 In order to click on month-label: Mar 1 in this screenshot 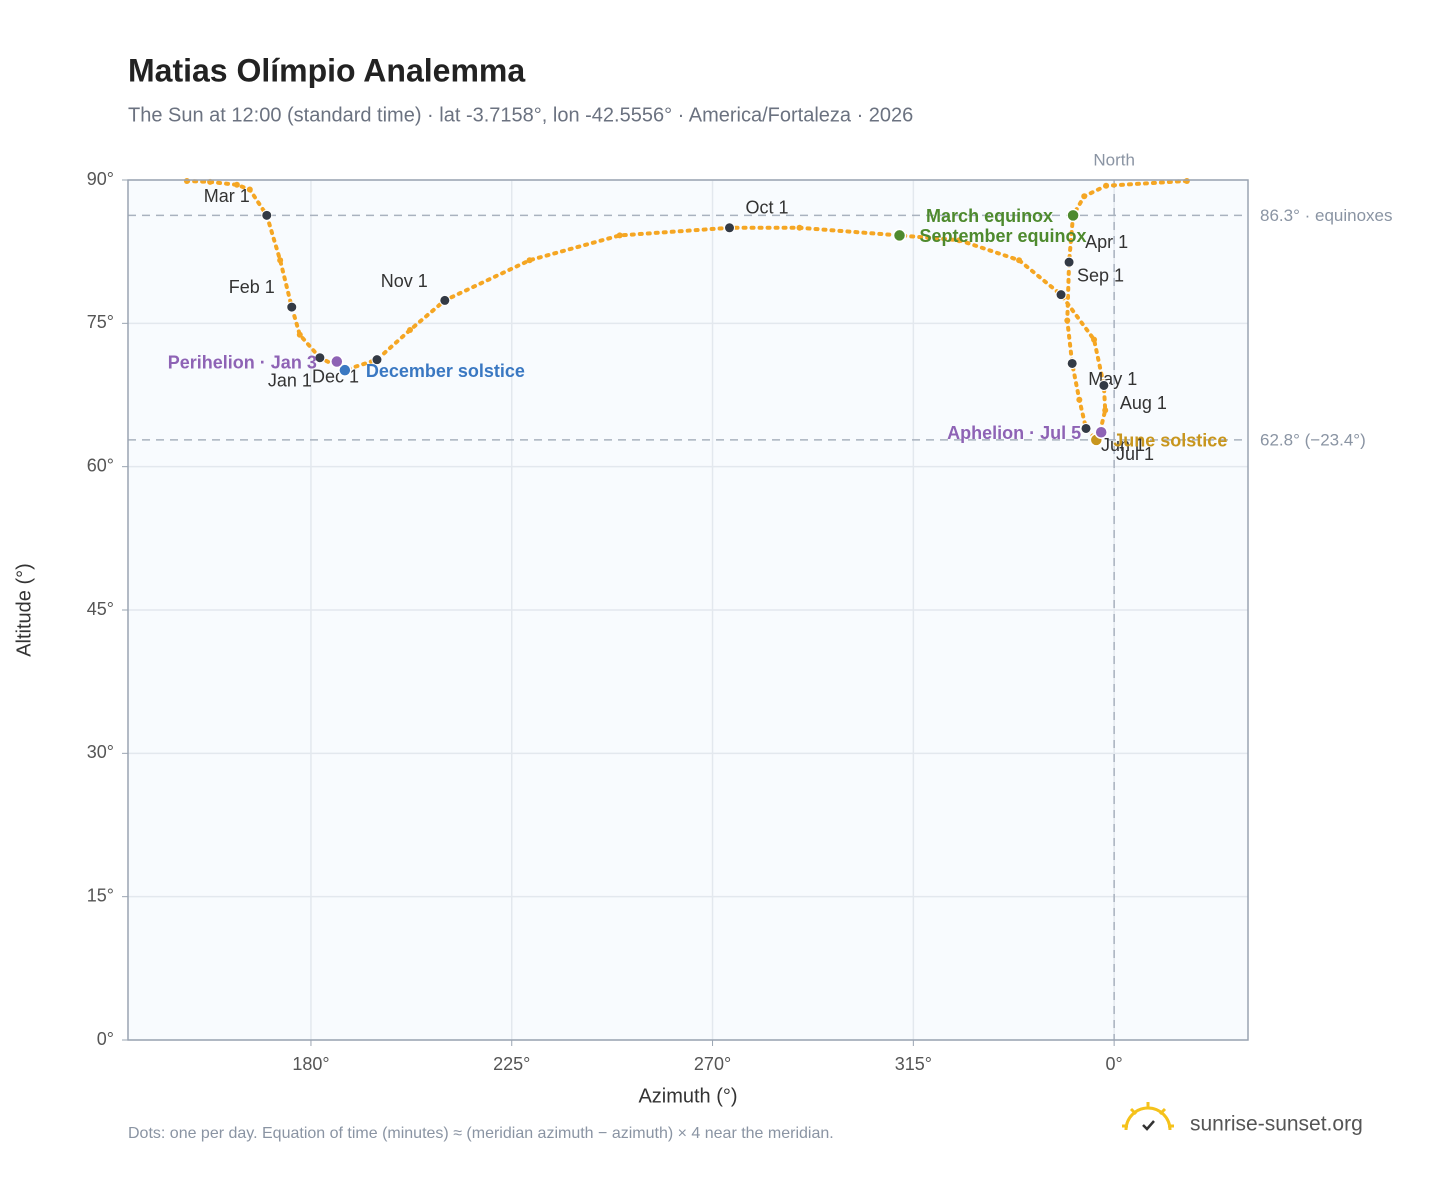, I will do `click(227, 196)`.